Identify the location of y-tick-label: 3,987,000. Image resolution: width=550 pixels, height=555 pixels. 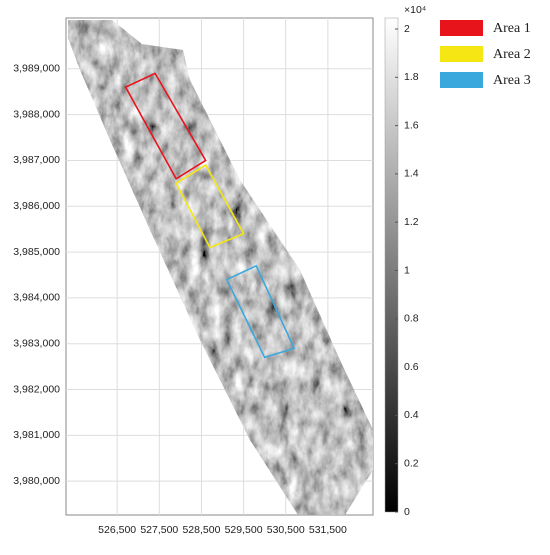
(36, 160).